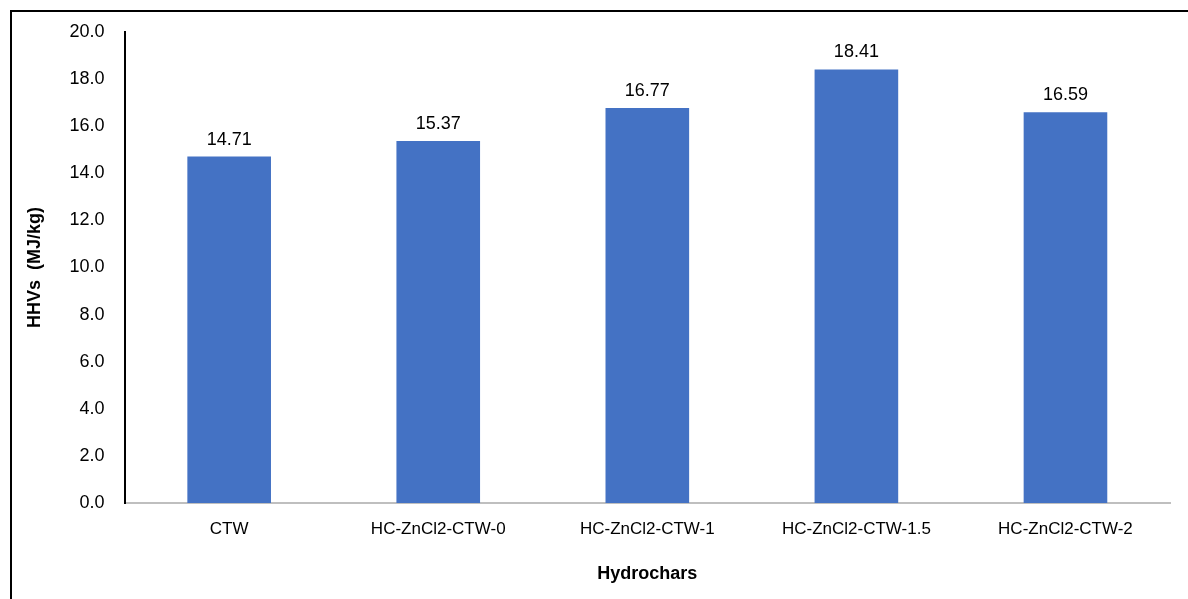 This screenshot has width=1188, height=599. Describe the element at coordinates (856, 51) in the screenshot. I see `data-label: 18.41` at that location.